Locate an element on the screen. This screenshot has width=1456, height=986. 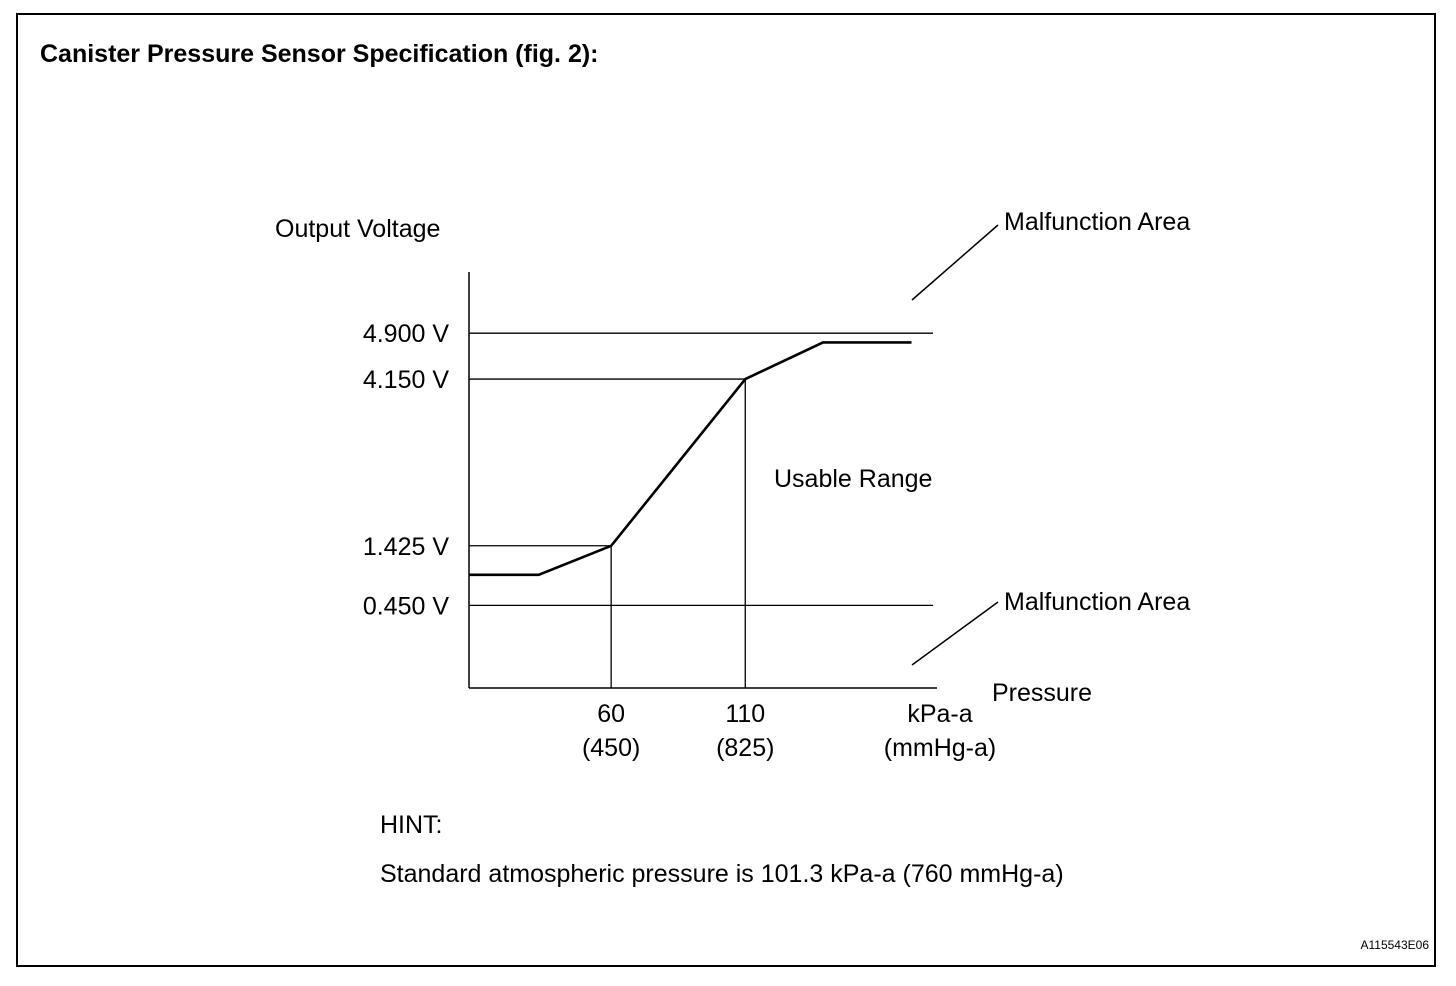
hint-label: HINT: is located at coordinates (411, 825).